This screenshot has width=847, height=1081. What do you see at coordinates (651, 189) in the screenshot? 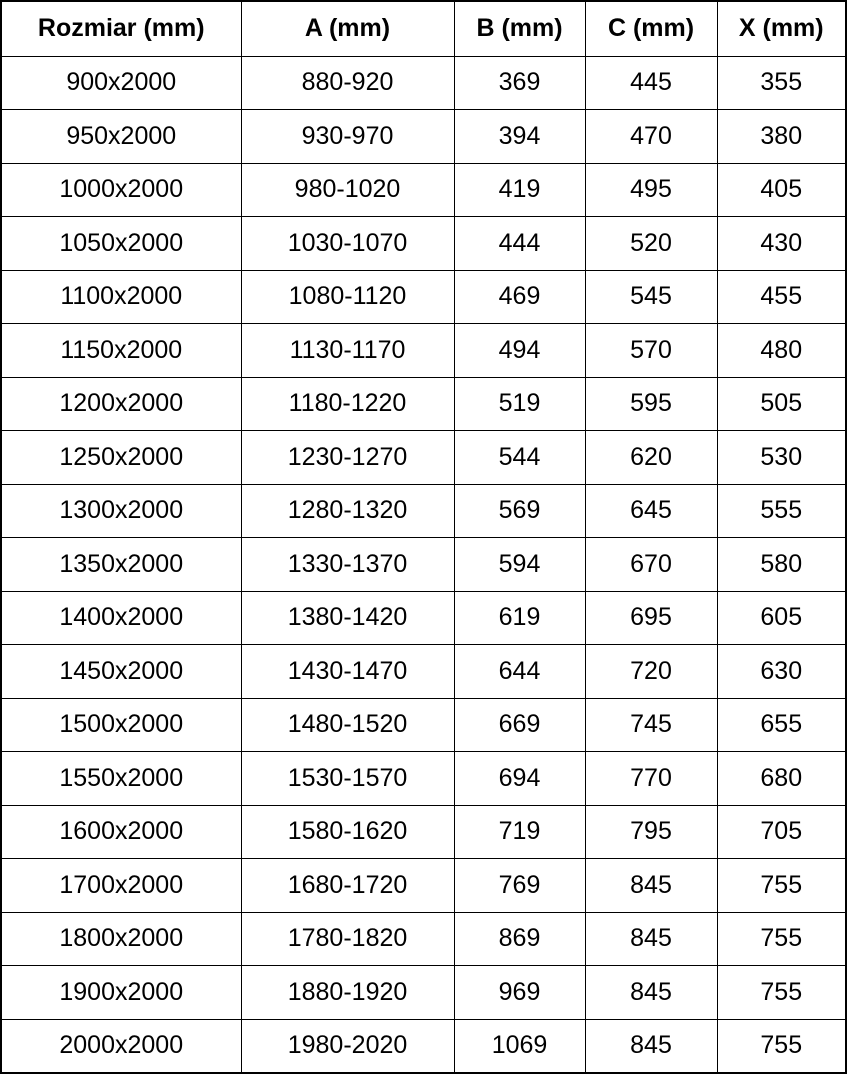
I see `table-cell: 495` at bounding box center [651, 189].